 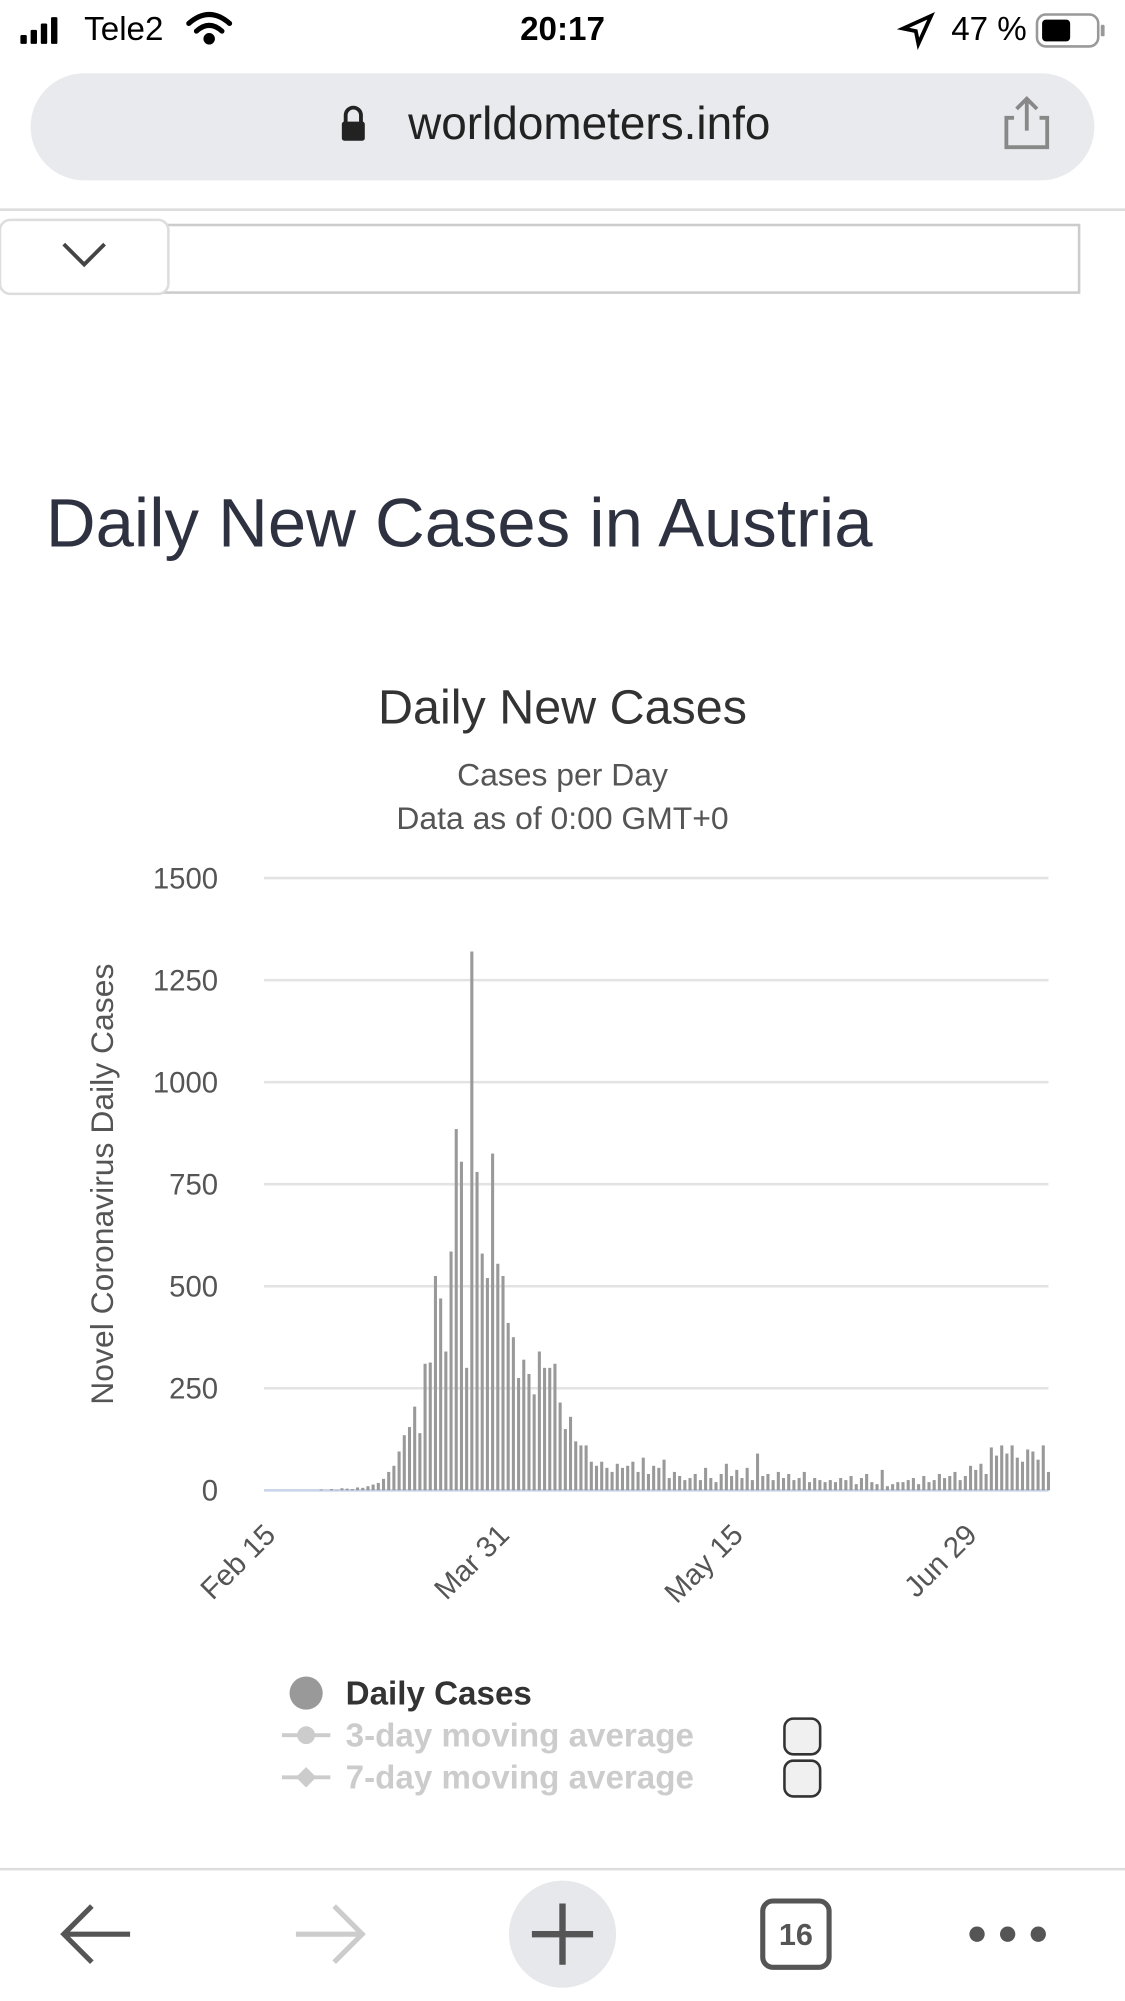 I want to click on url: worldometers.info, so click(x=588, y=123).